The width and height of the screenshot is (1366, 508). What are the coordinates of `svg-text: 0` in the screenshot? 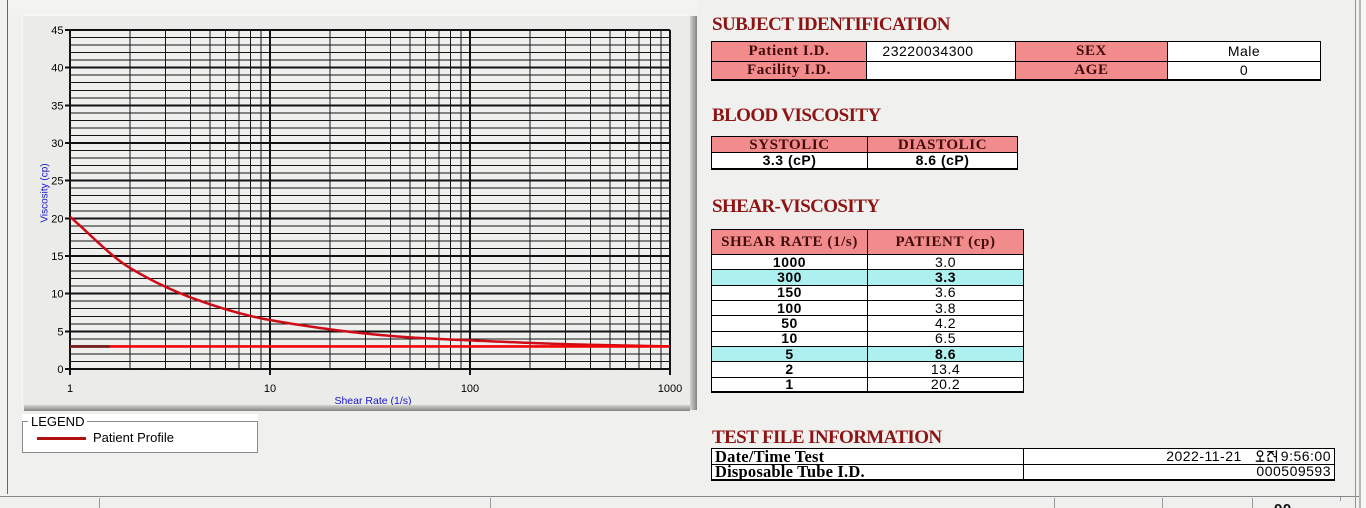 It's located at (60, 370).